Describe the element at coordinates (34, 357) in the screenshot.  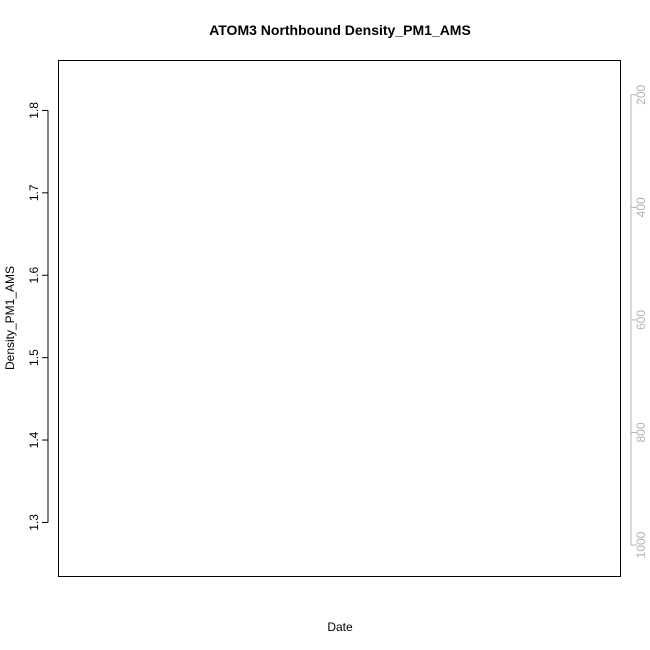
I see `y-tick-label: 1.5` at that location.